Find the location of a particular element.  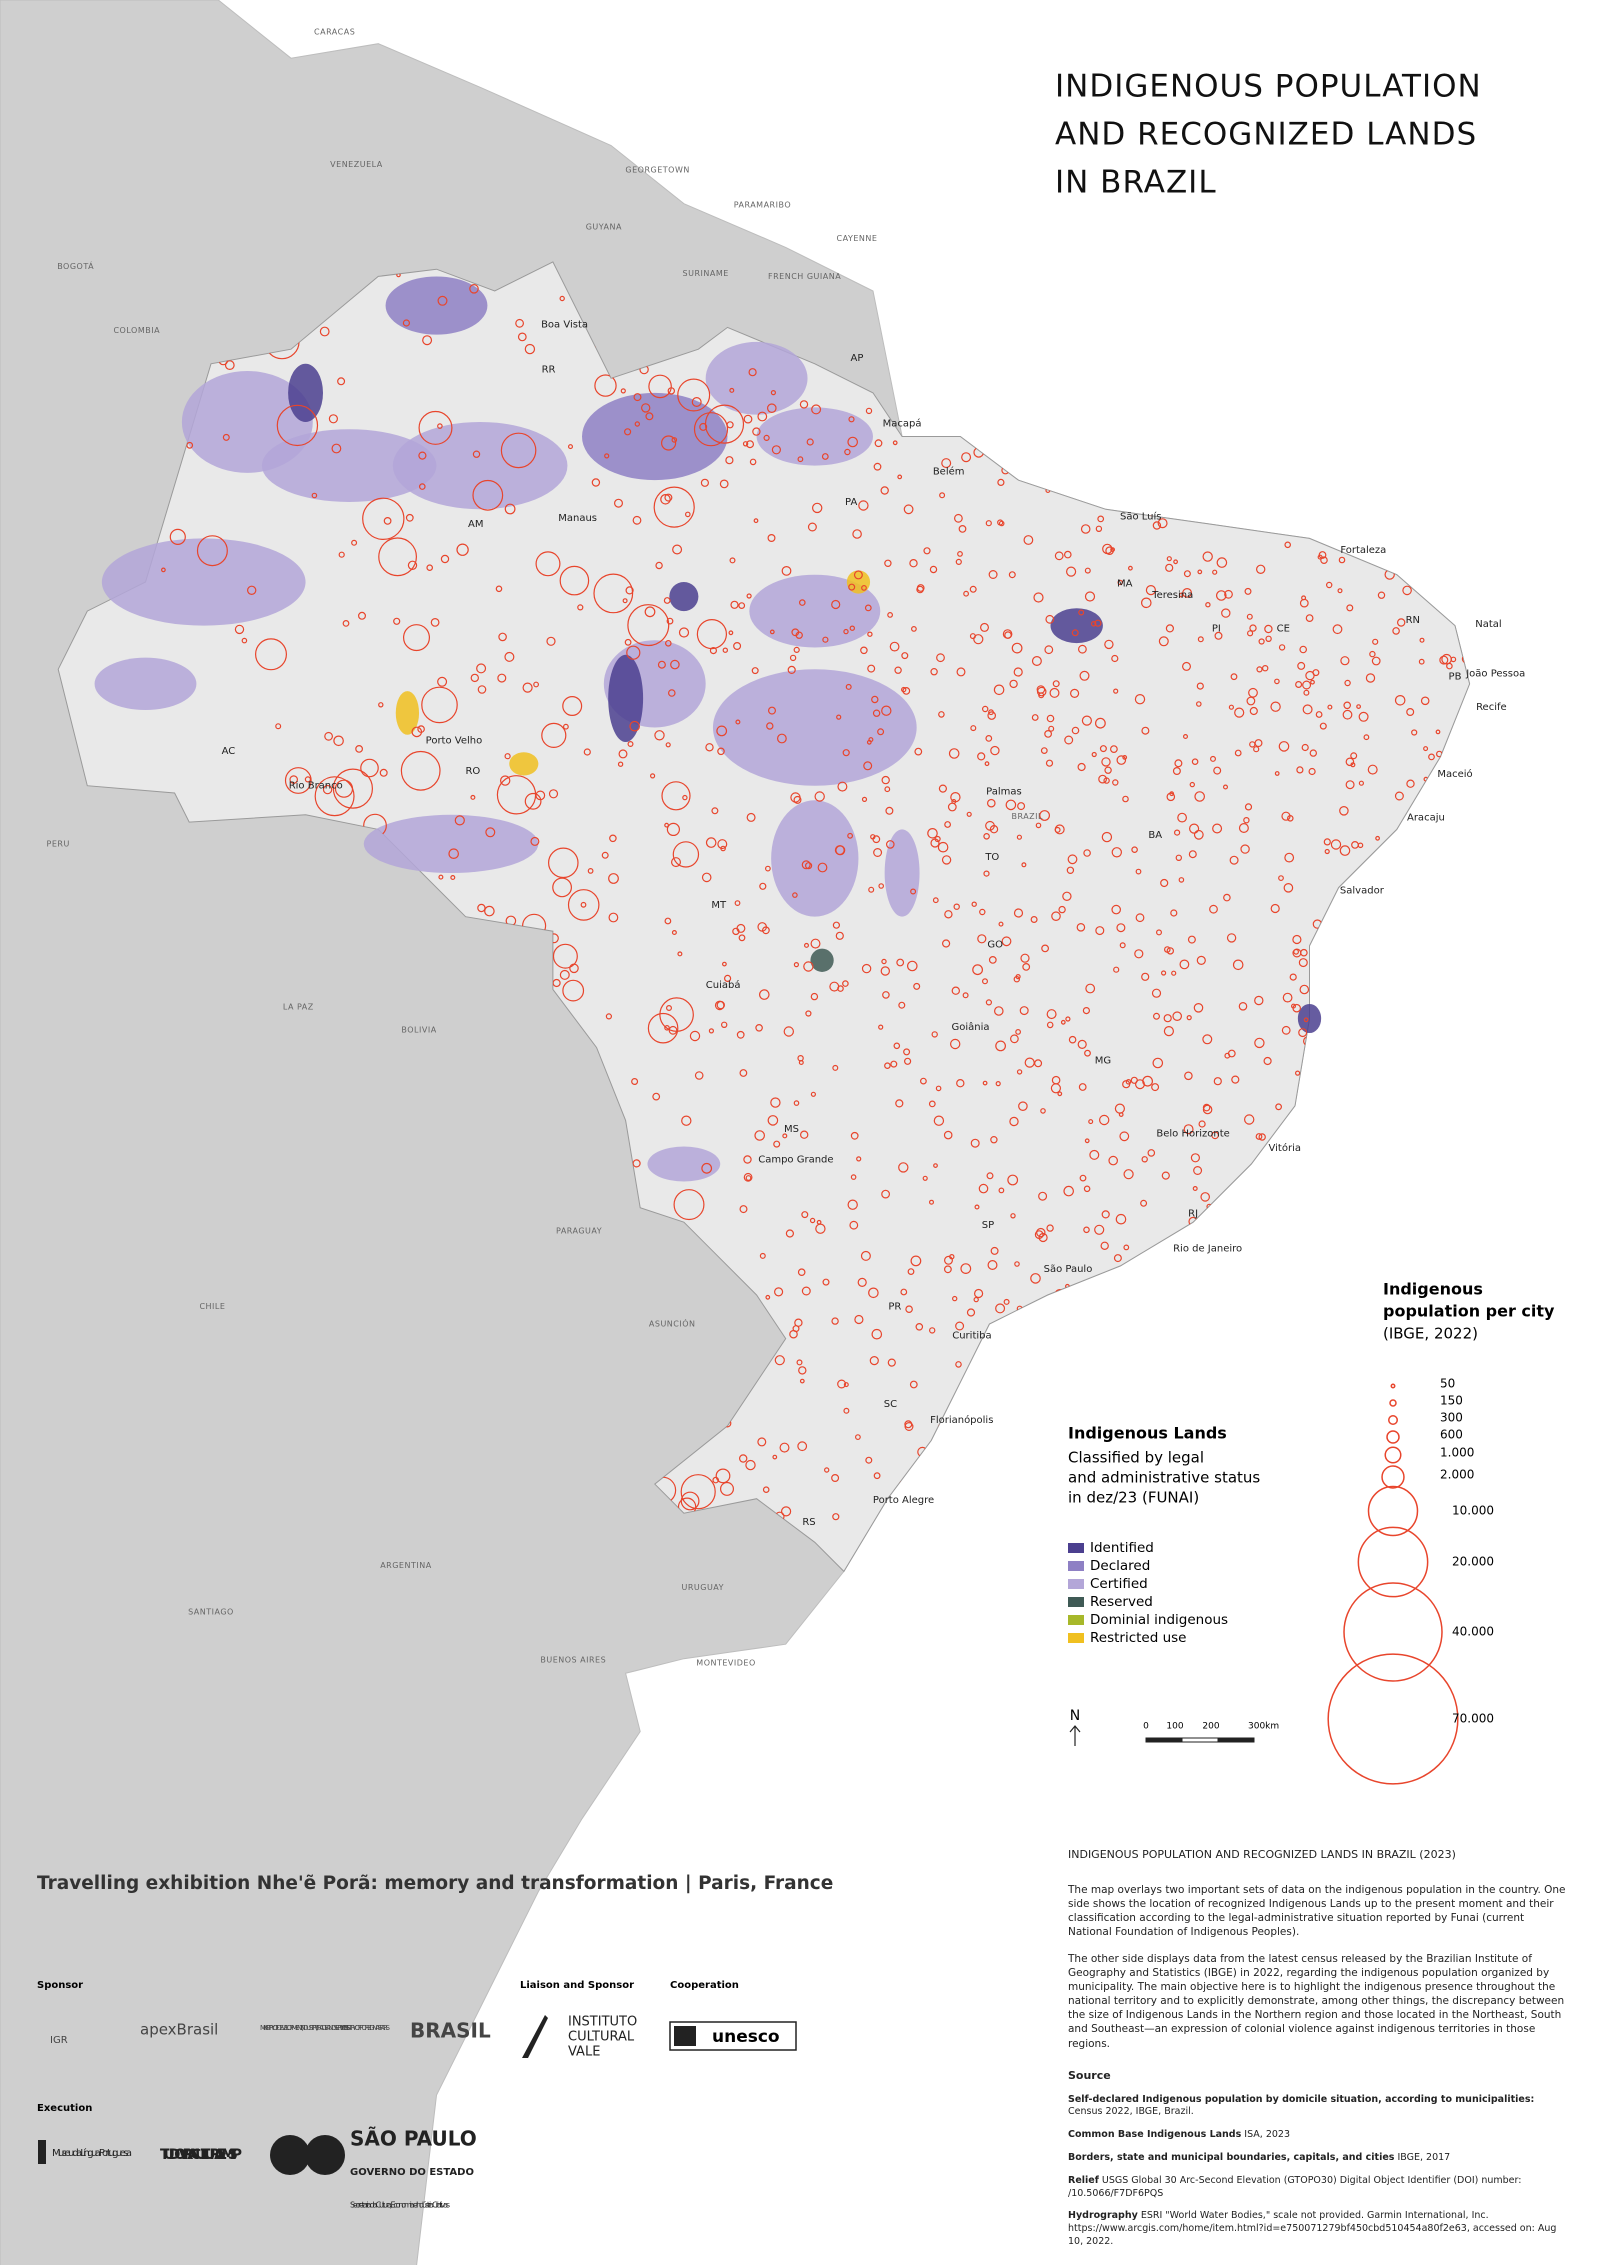

sponsor-logo: MINISTRY OF FOREIGN AFFAIRS is located at coordinates (365, 2028).